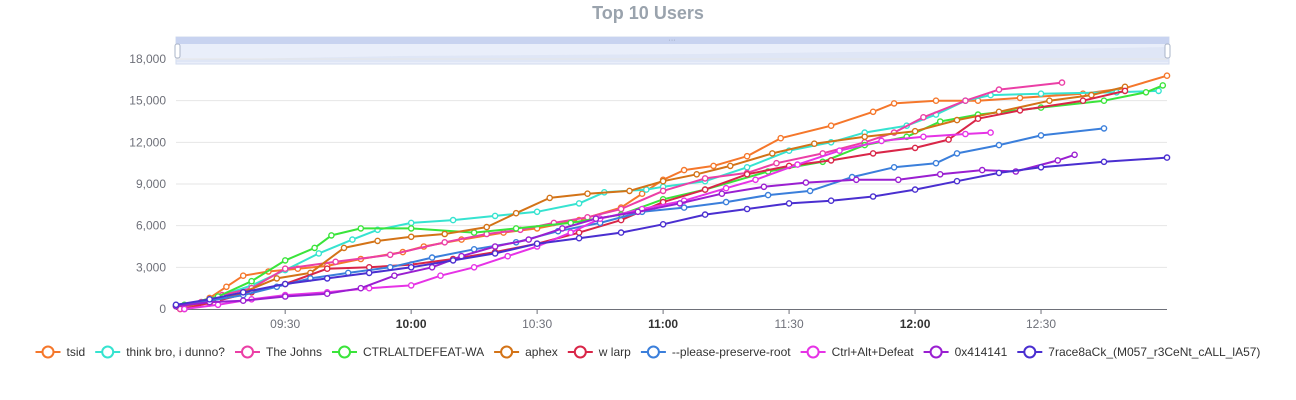 This screenshot has width=1296, height=400. Describe the element at coordinates (278, 352) in the screenshot. I see `legend-item: The Johns` at that location.